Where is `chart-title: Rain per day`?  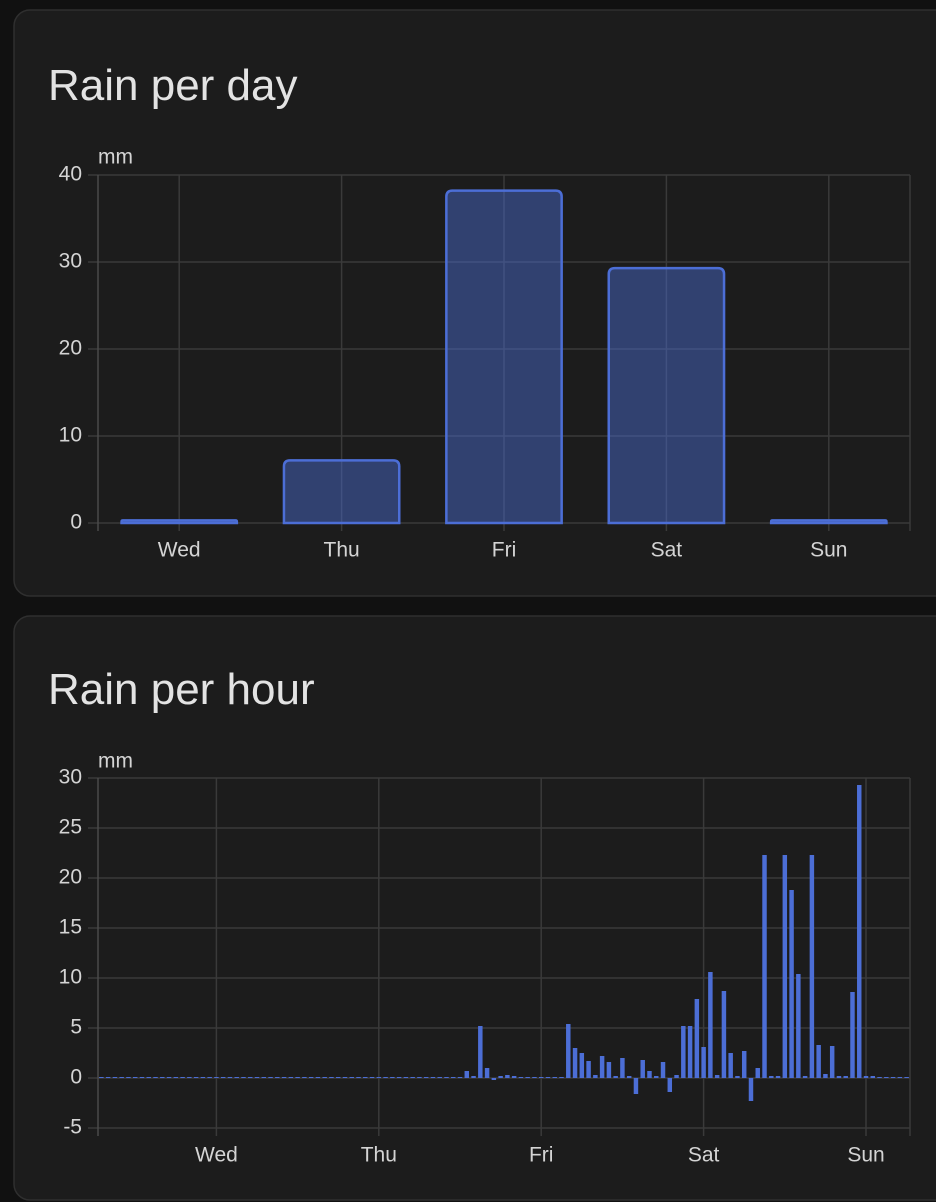
chart-title: Rain per day is located at coordinates (172, 85).